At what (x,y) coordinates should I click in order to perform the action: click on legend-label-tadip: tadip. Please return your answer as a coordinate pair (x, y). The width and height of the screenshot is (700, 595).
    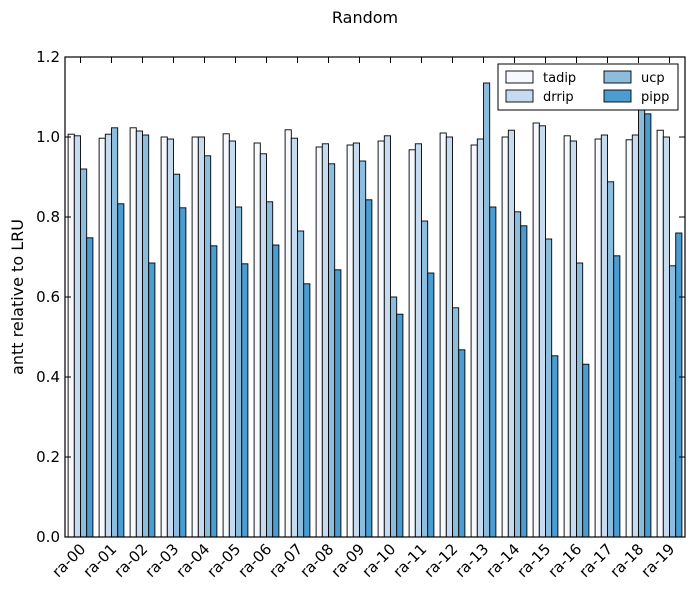
    Looking at the image, I should click on (559, 78).